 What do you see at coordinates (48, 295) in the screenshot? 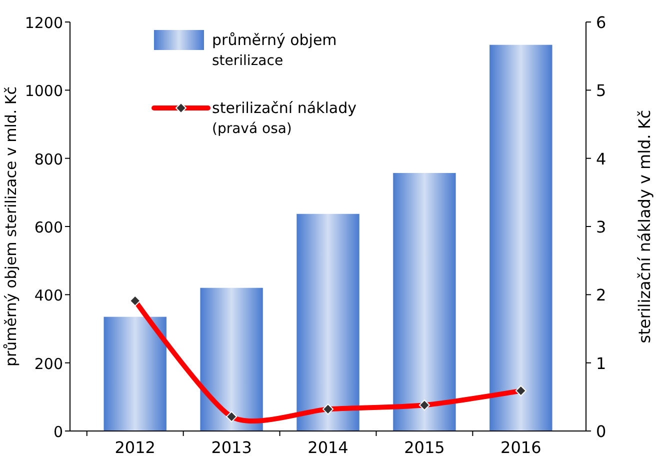
I see `y-tick-label: 400` at bounding box center [48, 295].